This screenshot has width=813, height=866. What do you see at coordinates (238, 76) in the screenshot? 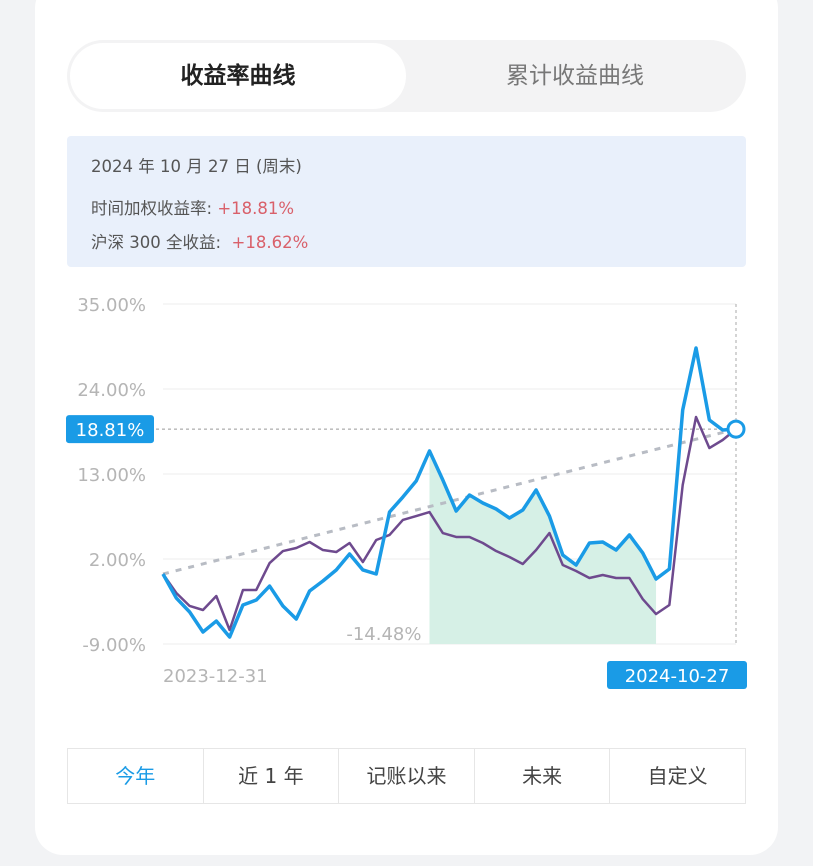
I see `tab-return-rate-curve: 收益率曲线` at bounding box center [238, 76].